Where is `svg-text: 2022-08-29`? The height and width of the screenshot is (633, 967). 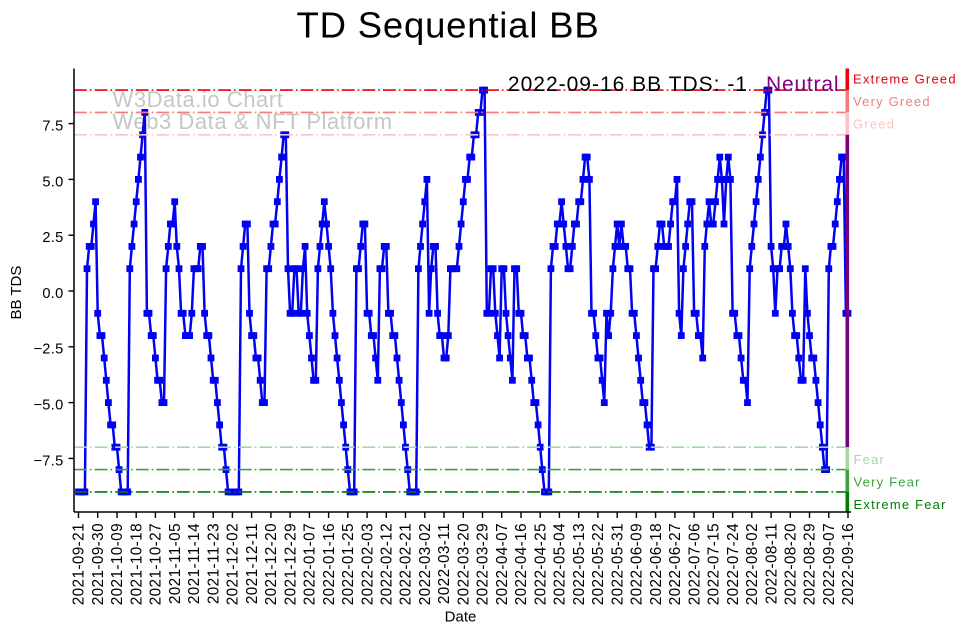
svg-text: 2022-08-29 is located at coordinates (810, 564).